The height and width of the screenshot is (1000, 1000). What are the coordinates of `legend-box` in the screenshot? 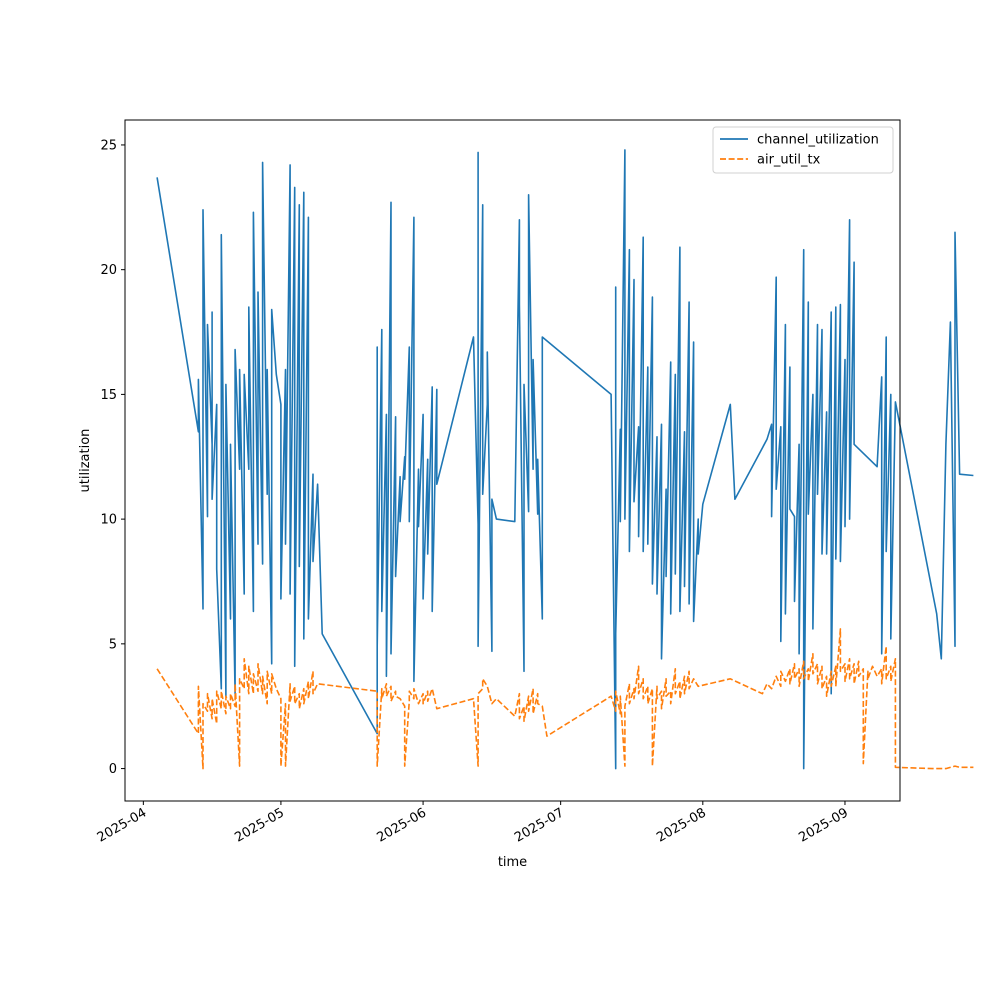 It's located at (803, 150).